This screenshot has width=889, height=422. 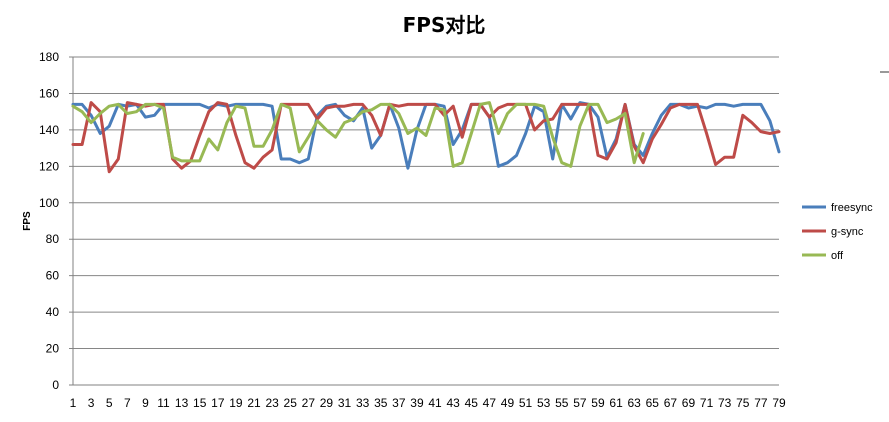 What do you see at coordinates (526, 403) in the screenshot?
I see `x-tick-label: 51` at bounding box center [526, 403].